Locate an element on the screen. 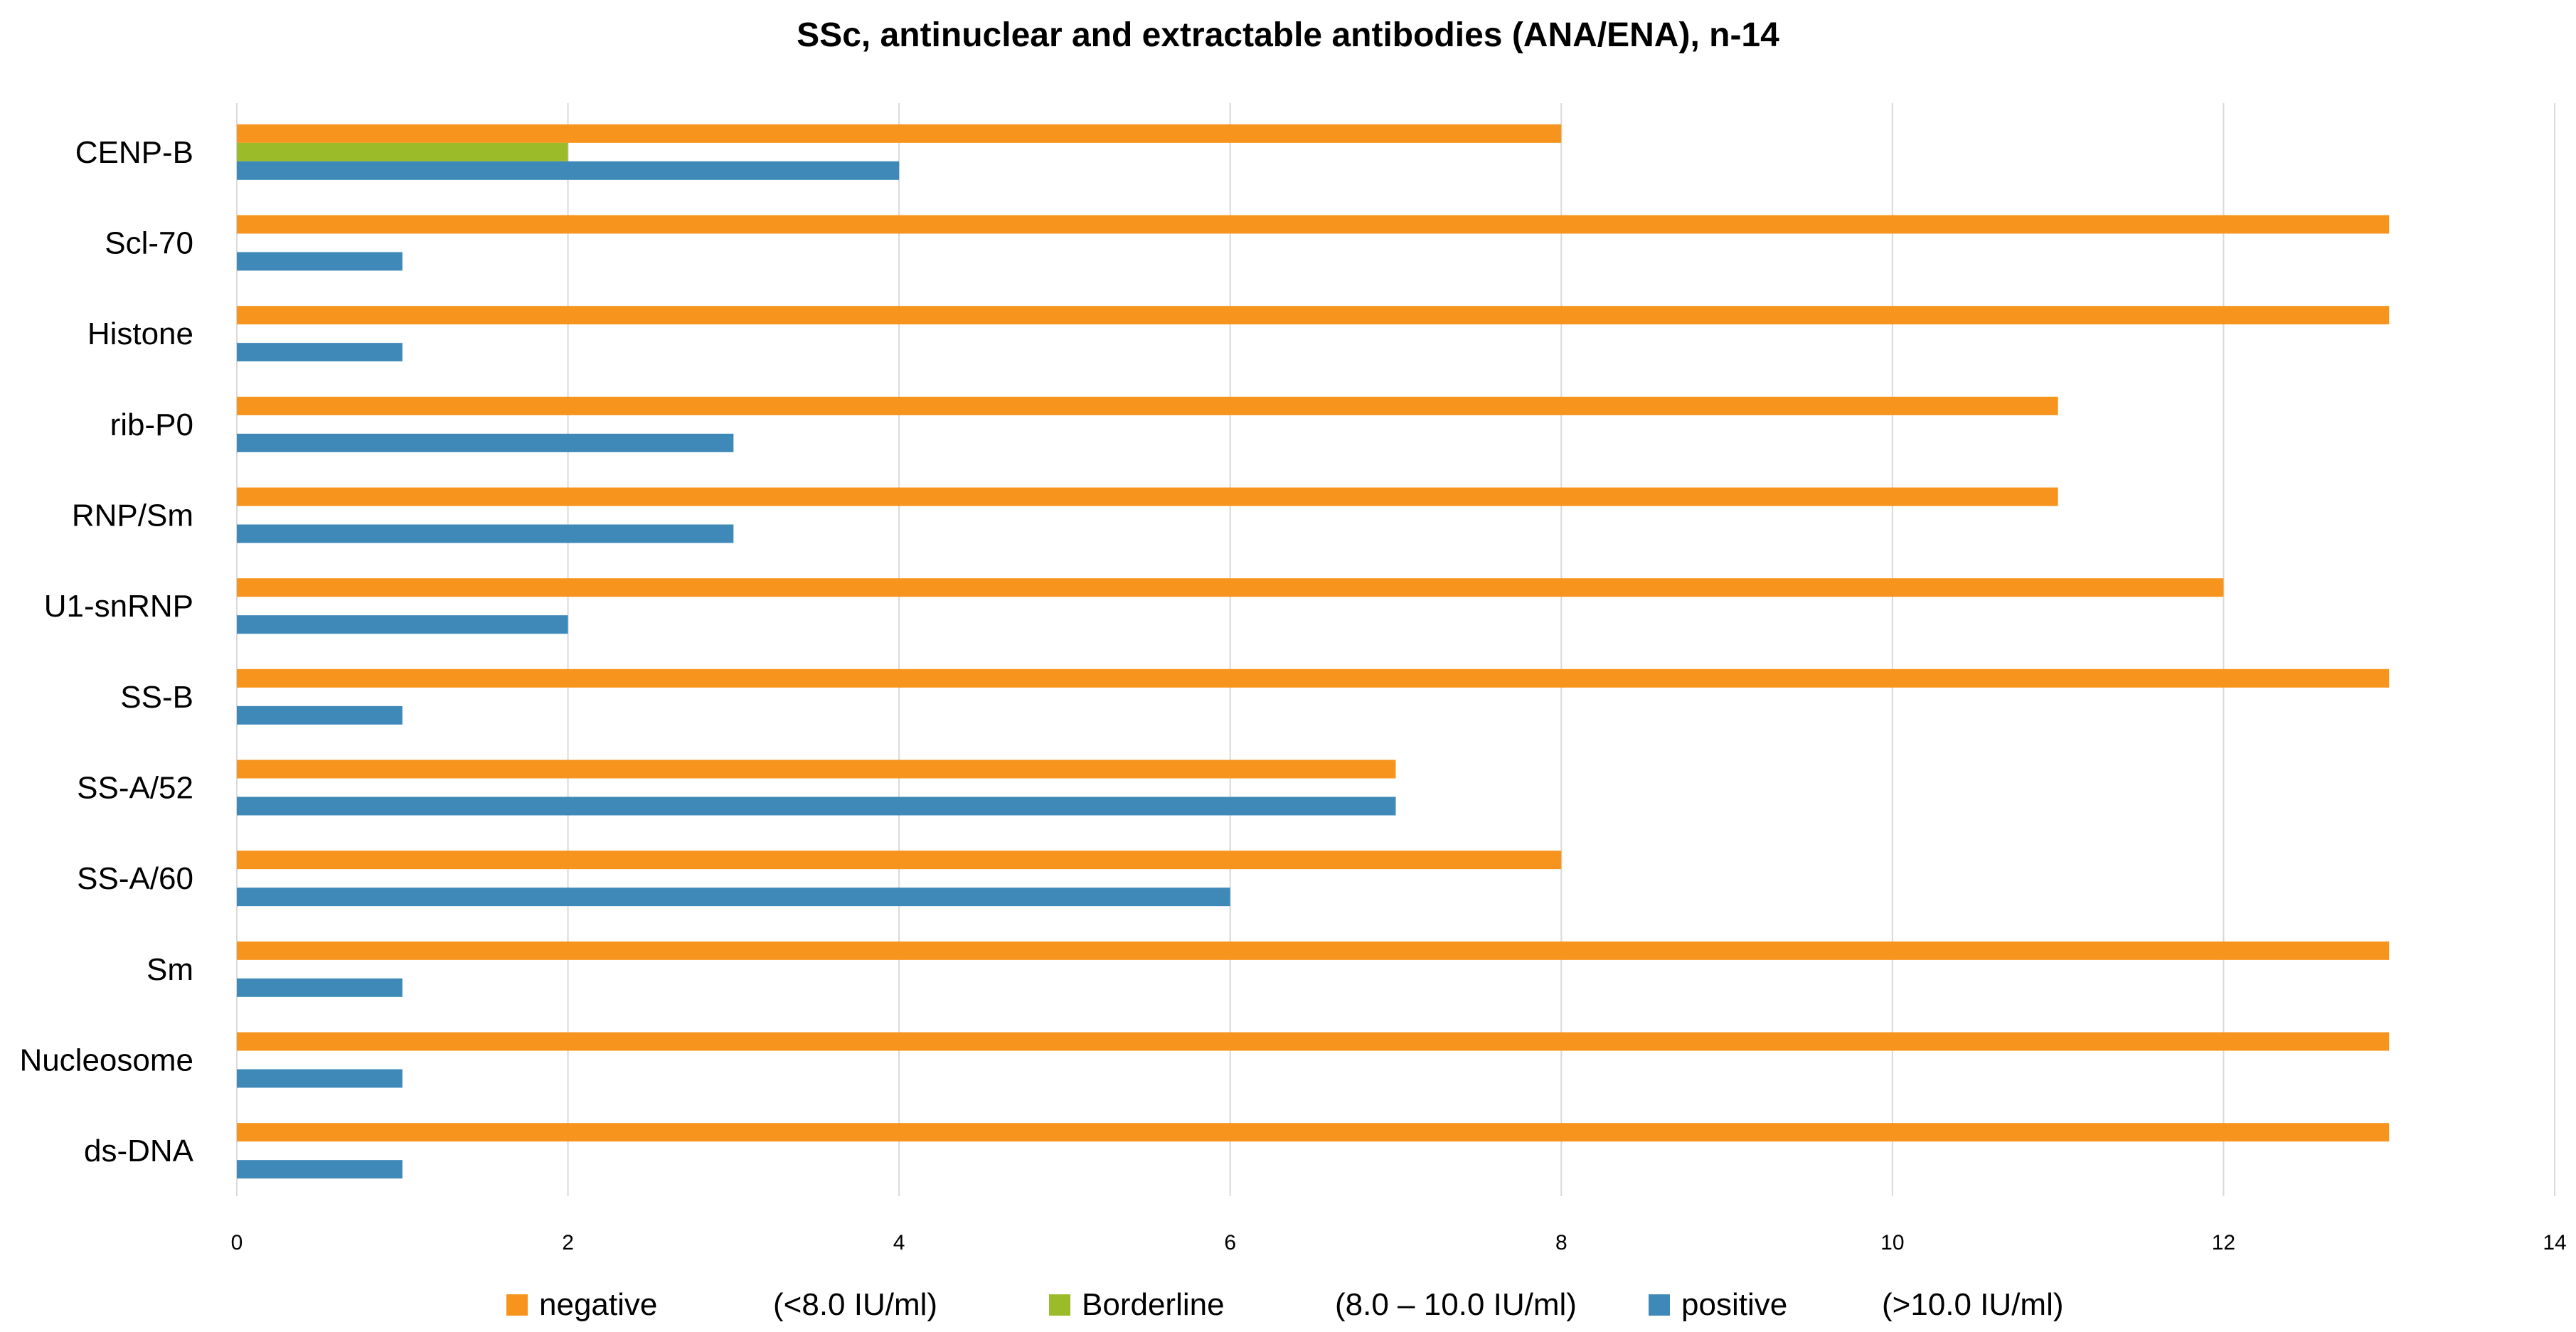 The image size is (2576, 1332). bar-ss-a-60-positive is located at coordinates (733, 897).